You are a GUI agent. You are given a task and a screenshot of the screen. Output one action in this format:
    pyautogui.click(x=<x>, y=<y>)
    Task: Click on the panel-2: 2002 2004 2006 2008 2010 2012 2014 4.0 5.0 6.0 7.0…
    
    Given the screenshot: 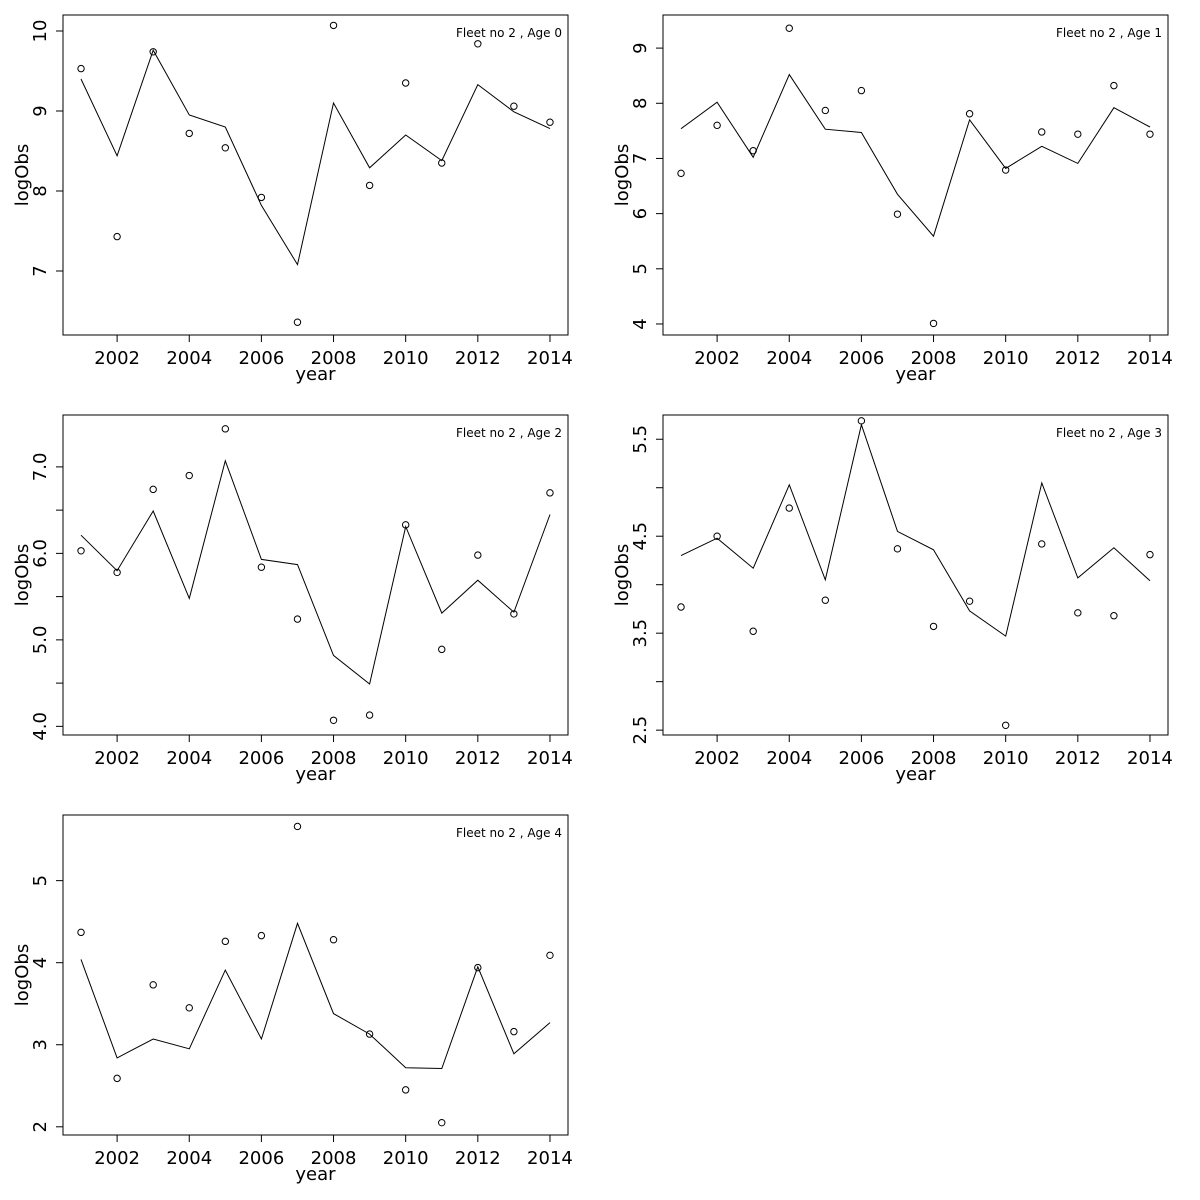 What is the action you would take?
    pyautogui.click(x=292, y=599)
    